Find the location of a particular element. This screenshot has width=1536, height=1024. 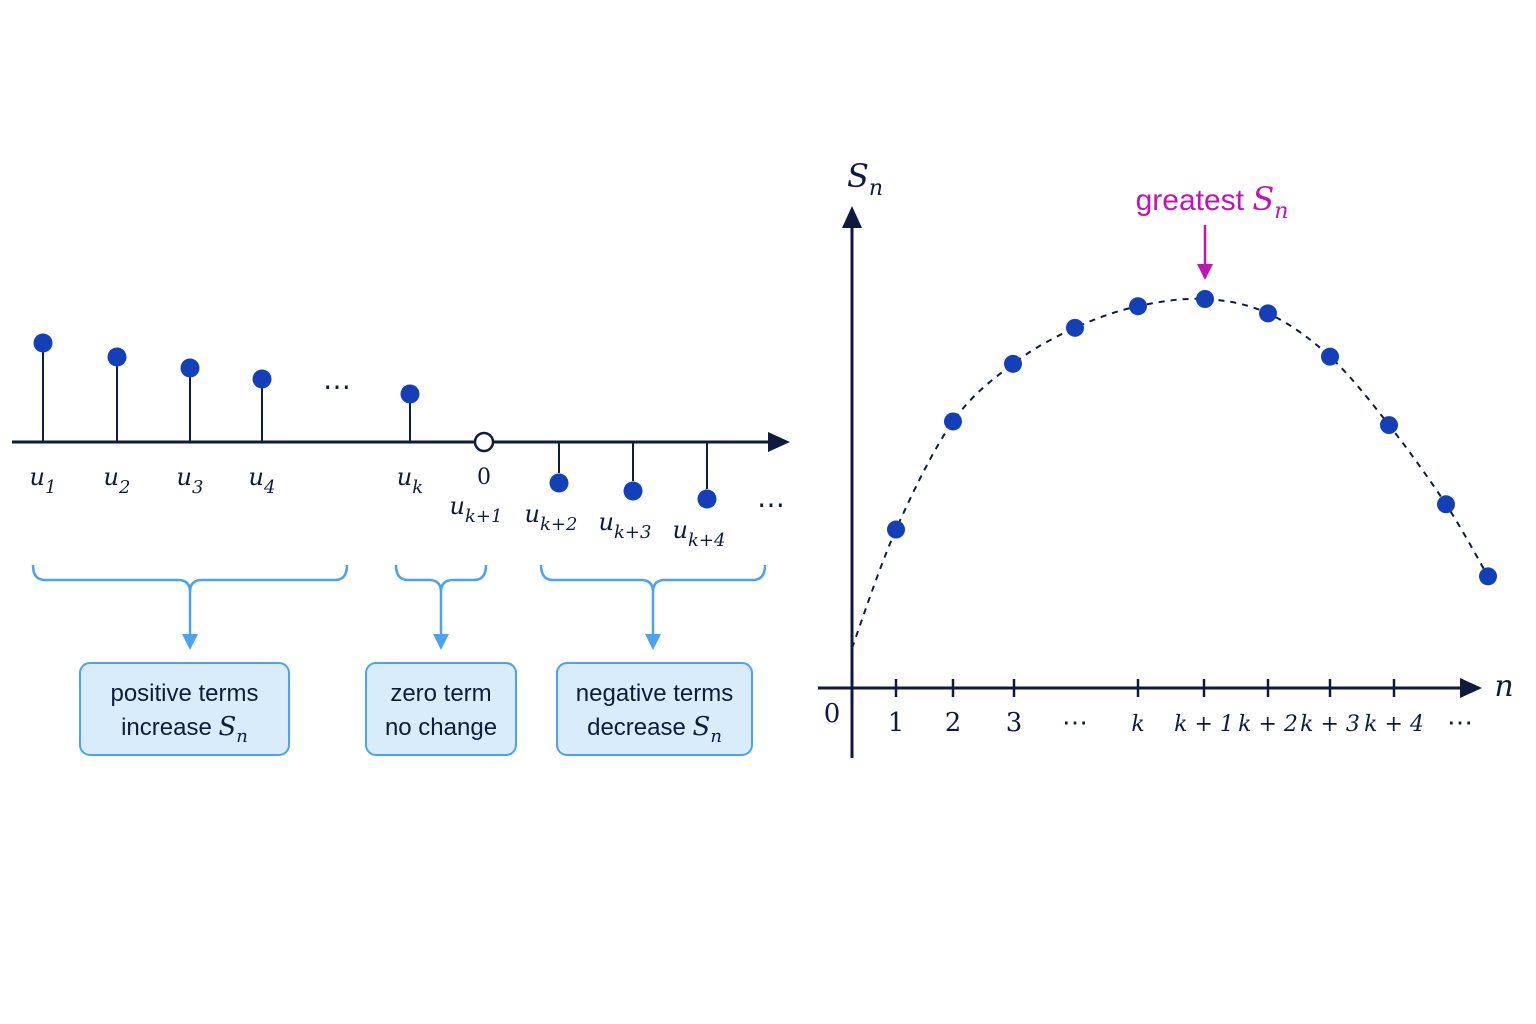

positive-group-arrow is located at coordinates (190, 642).